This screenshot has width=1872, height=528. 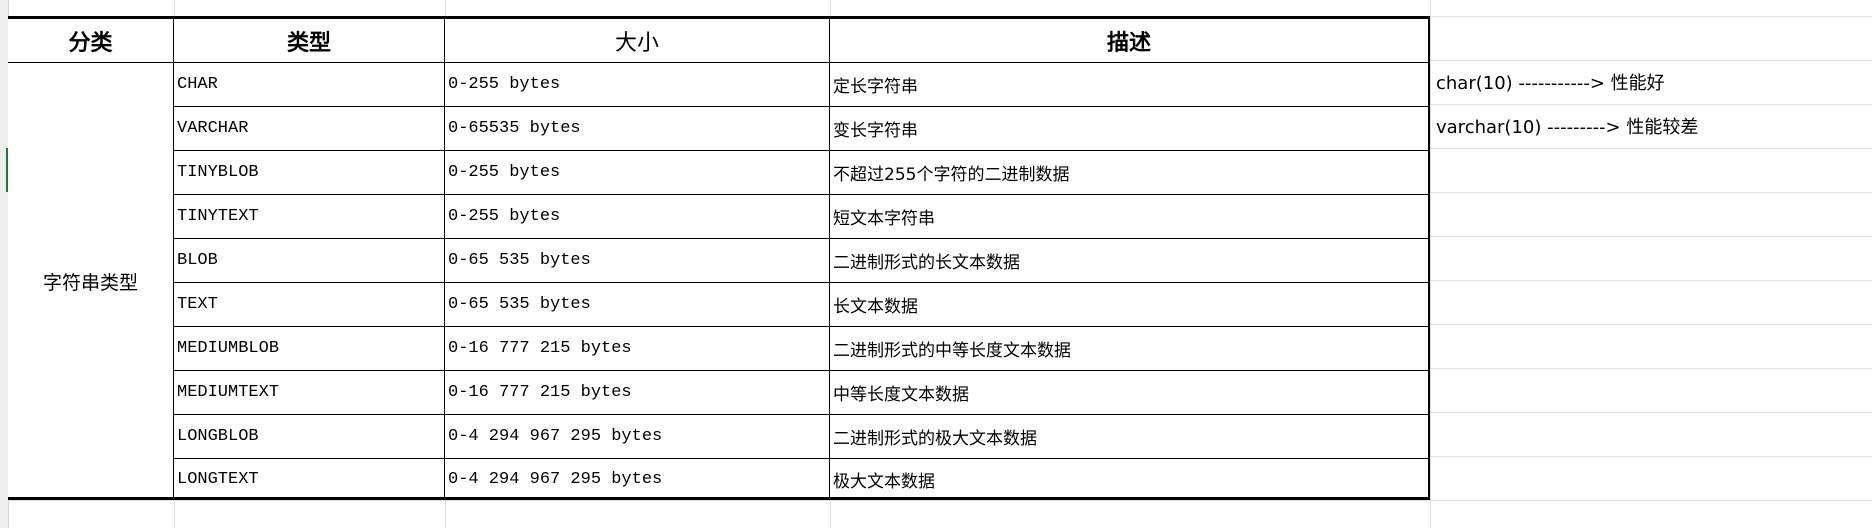 What do you see at coordinates (1129, 393) in the screenshot?
I see `description-cell: 中等长度文本数据` at bounding box center [1129, 393].